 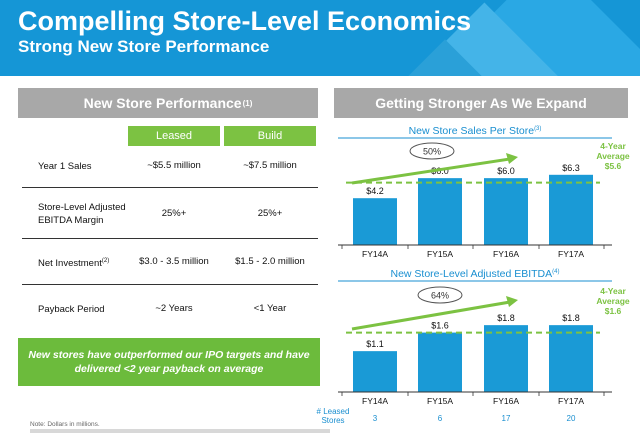 What do you see at coordinates (174, 308) in the screenshot?
I see `cell-payback-leased: ~2 Years` at bounding box center [174, 308].